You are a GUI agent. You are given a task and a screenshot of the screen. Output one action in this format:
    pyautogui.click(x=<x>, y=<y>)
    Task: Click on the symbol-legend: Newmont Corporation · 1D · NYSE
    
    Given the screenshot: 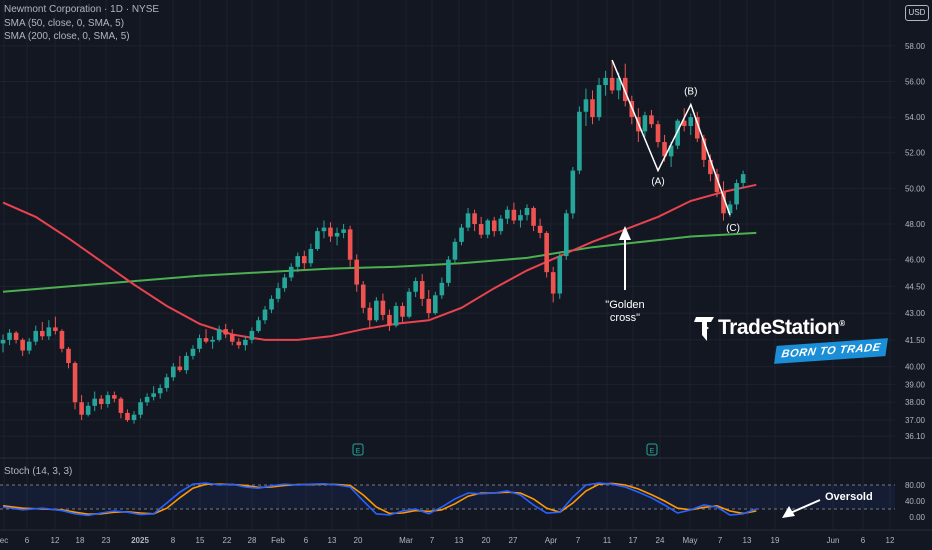 What is the action you would take?
    pyautogui.click(x=82, y=9)
    